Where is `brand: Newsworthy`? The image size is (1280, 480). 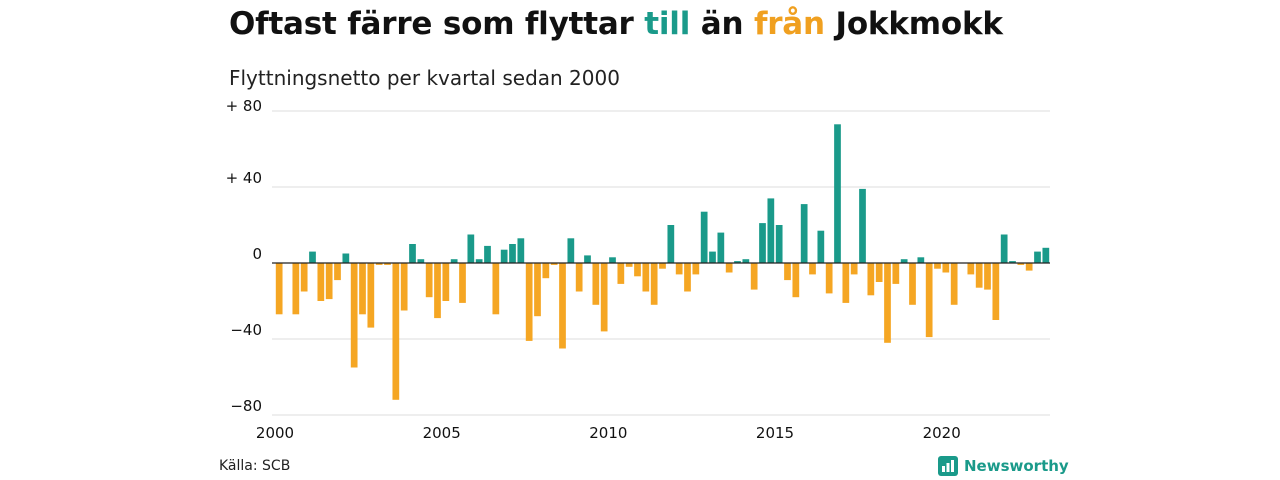 brand: Newsworthy is located at coordinates (1003, 466).